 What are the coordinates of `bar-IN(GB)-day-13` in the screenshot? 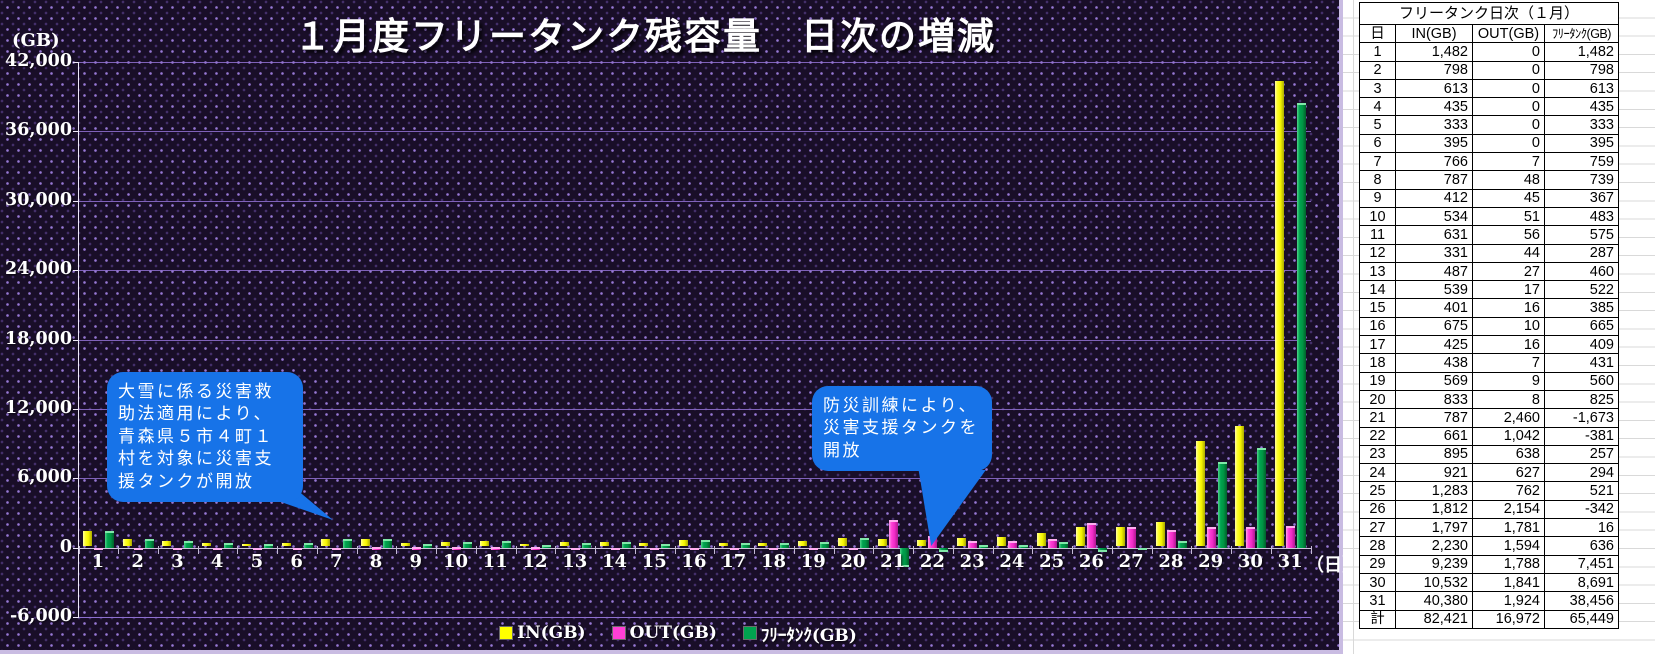 It's located at (564, 544).